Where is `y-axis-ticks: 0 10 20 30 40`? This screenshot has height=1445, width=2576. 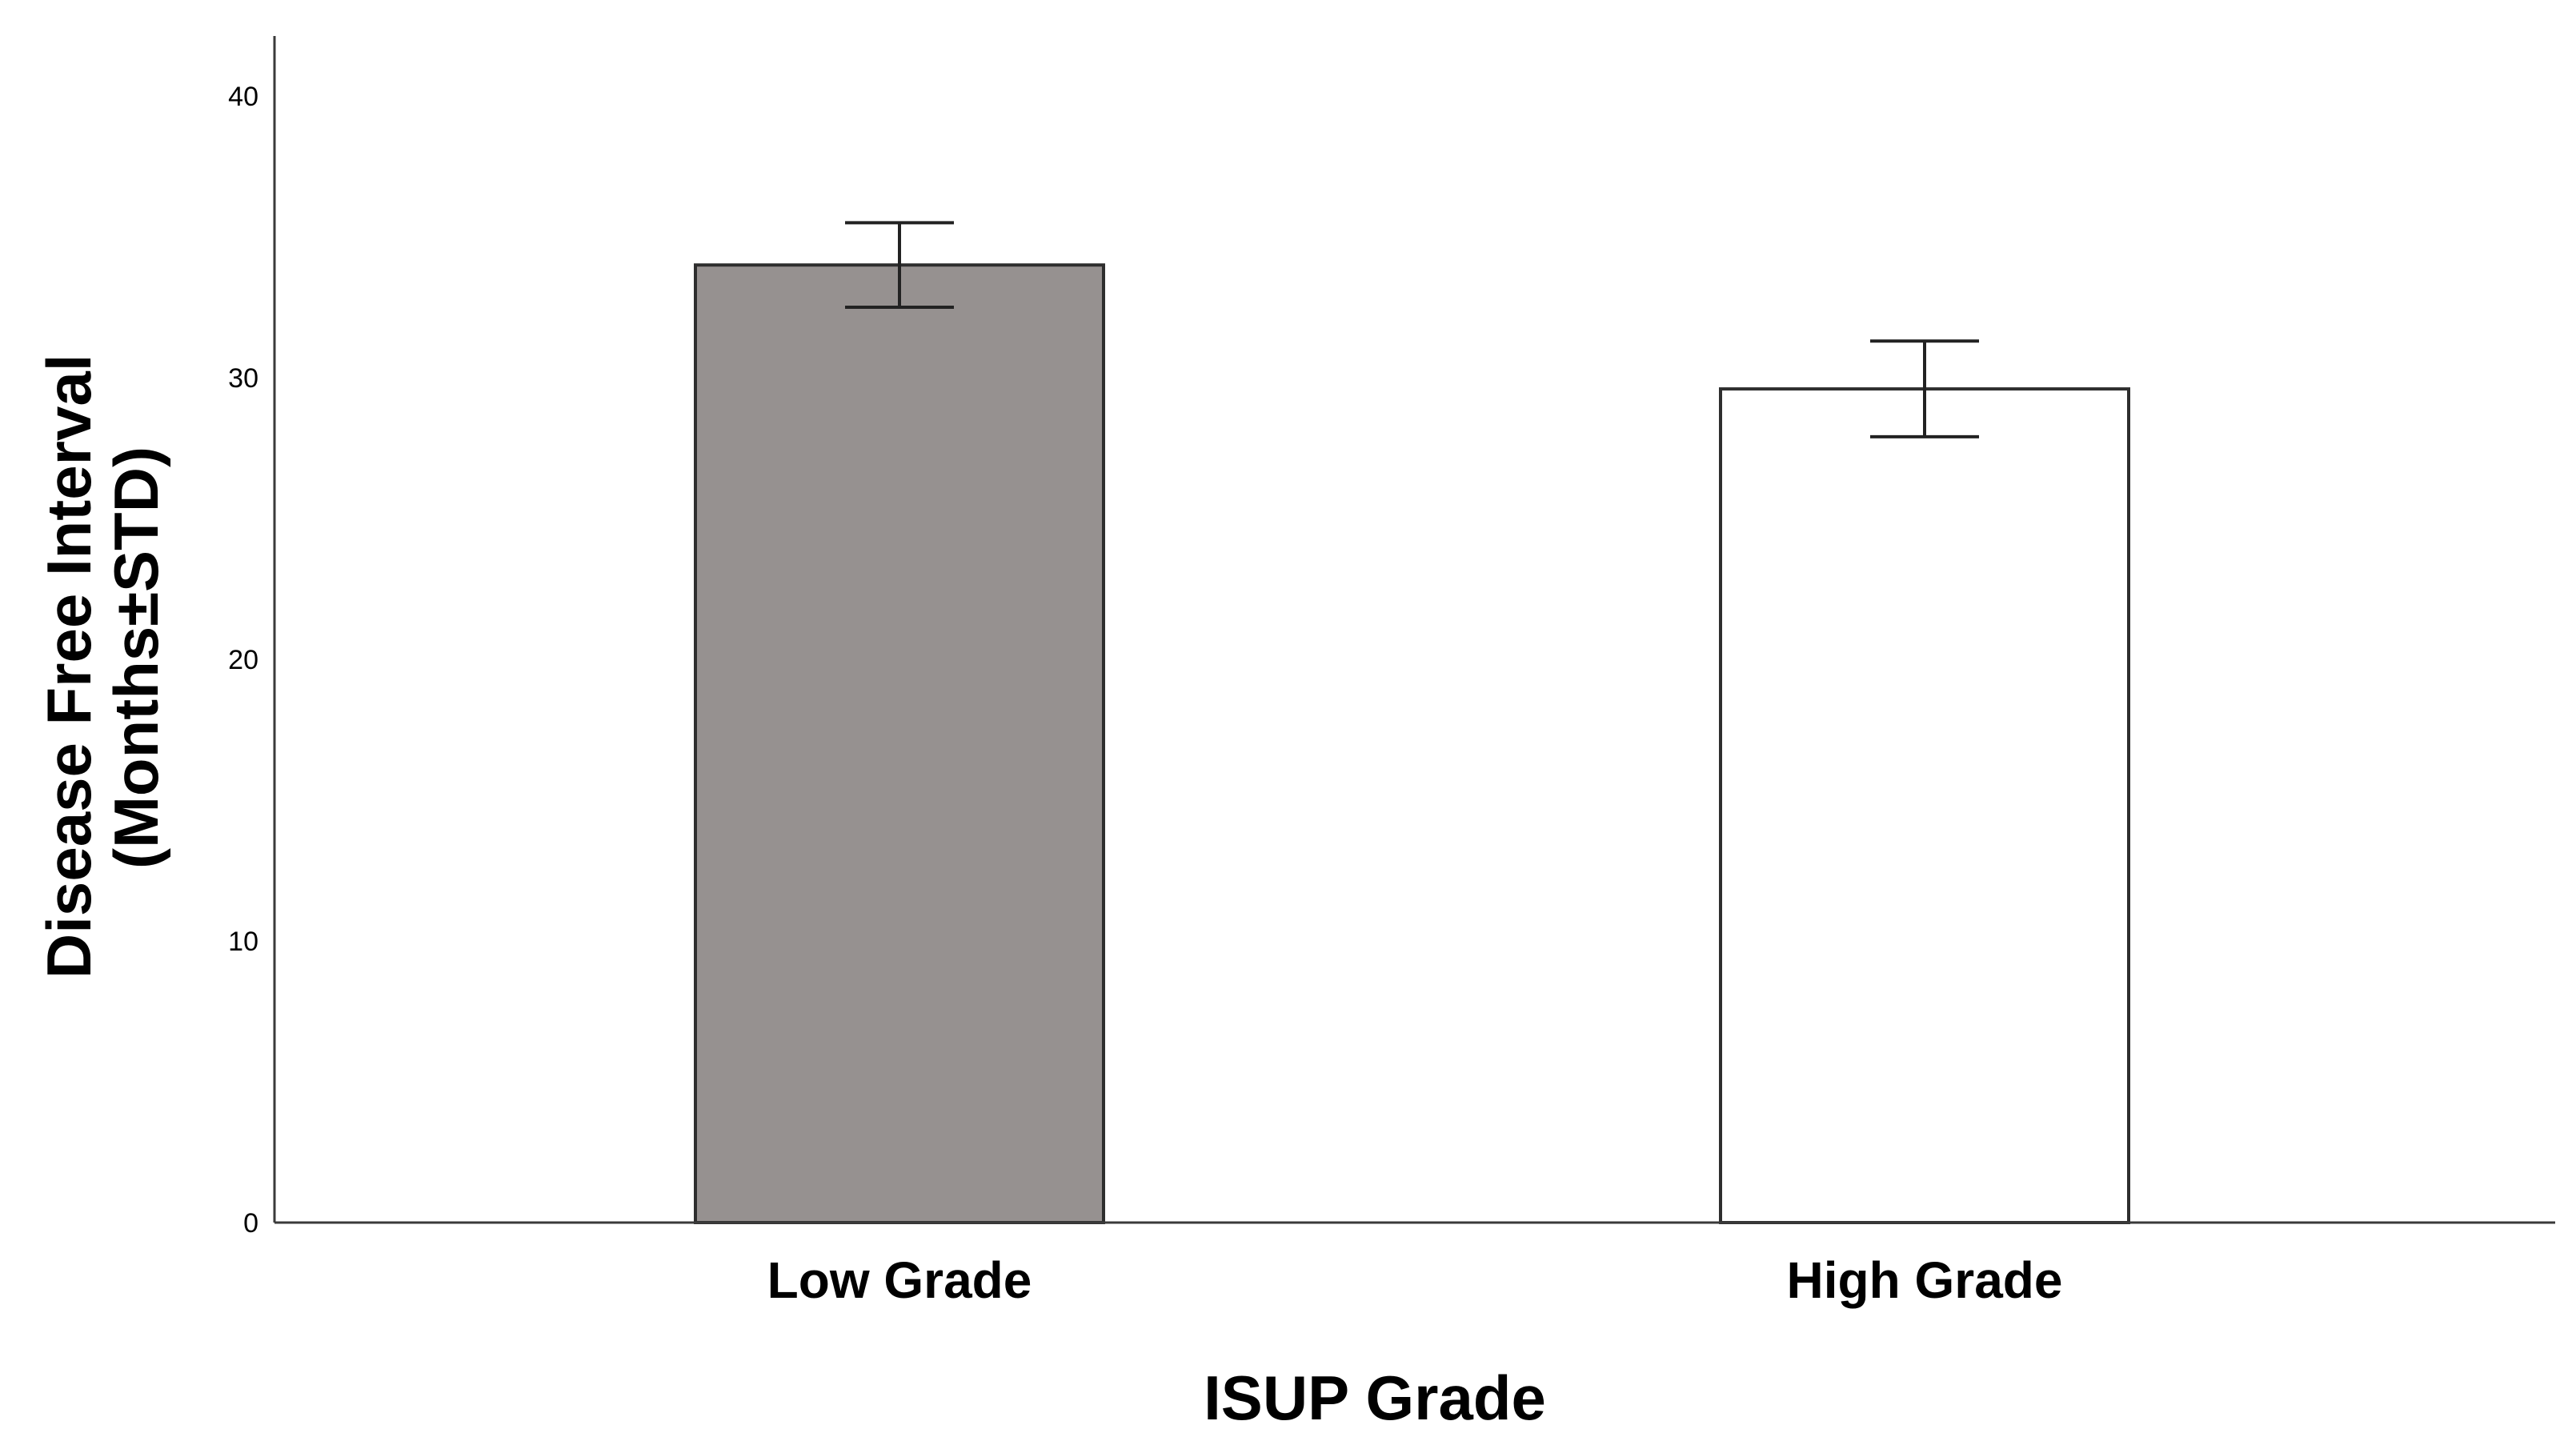
y-axis-ticks: 0 10 20 30 40 is located at coordinates (243, 661).